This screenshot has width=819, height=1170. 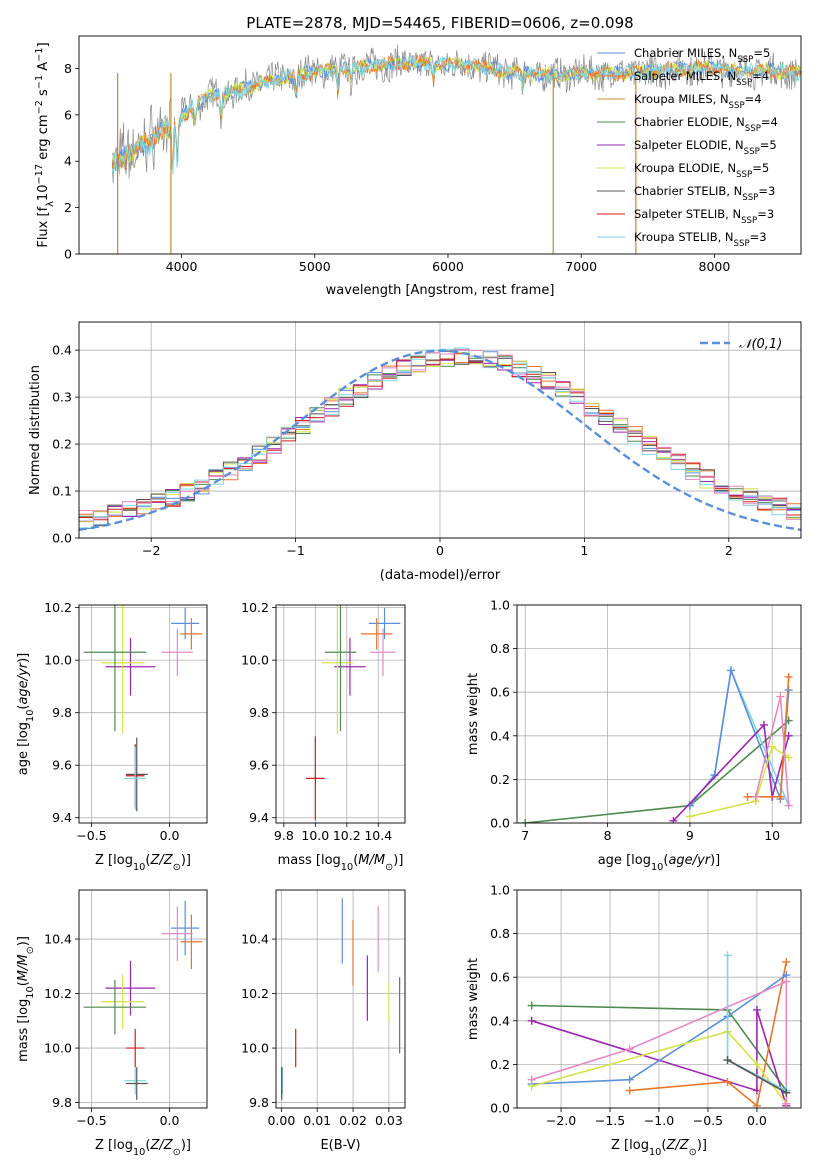 I want to click on y-tick-label: 0.3, so click(x=62, y=397).